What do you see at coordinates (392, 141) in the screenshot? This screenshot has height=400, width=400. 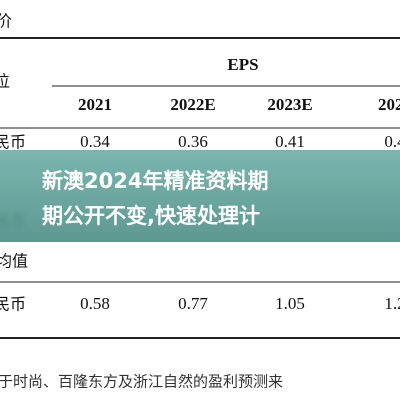 I see `cell: 0.4` at bounding box center [392, 141].